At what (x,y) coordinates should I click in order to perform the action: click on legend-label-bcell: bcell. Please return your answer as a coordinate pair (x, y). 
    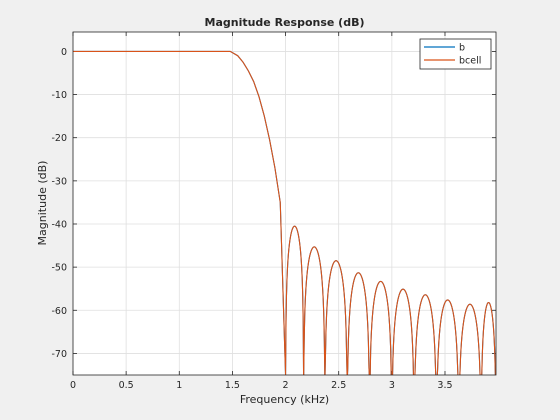
    Looking at the image, I should click on (470, 61).